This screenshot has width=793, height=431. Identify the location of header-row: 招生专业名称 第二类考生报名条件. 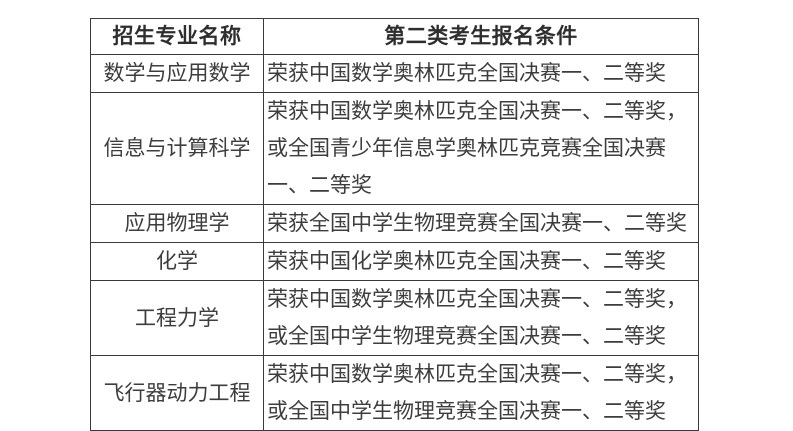
(394, 36).